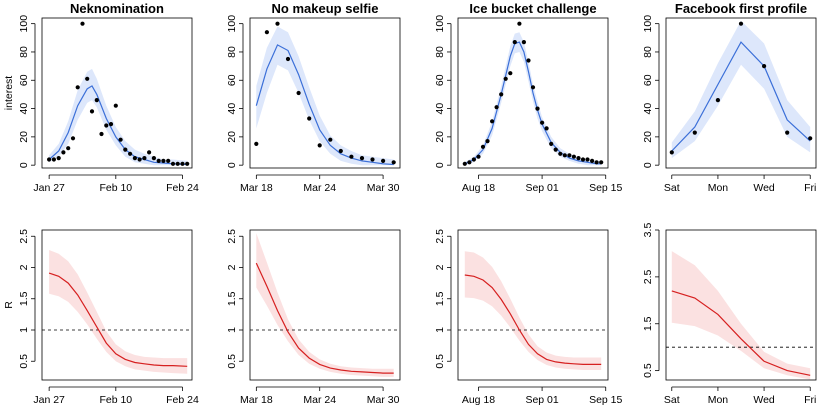 The height and width of the screenshot is (415, 830). I want to click on y-tick-label: 0.5, so click(24, 361).